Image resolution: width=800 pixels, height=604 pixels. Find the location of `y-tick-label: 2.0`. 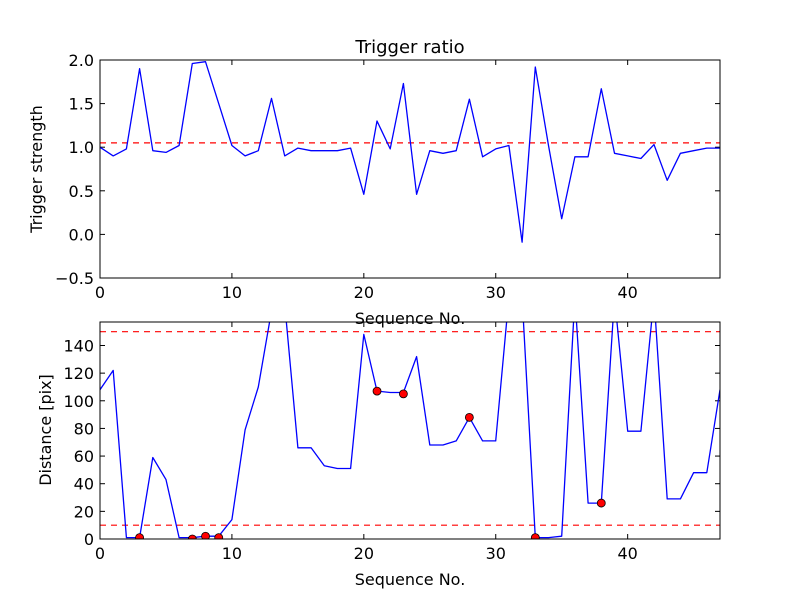

y-tick-label: 2.0 is located at coordinates (81, 60).